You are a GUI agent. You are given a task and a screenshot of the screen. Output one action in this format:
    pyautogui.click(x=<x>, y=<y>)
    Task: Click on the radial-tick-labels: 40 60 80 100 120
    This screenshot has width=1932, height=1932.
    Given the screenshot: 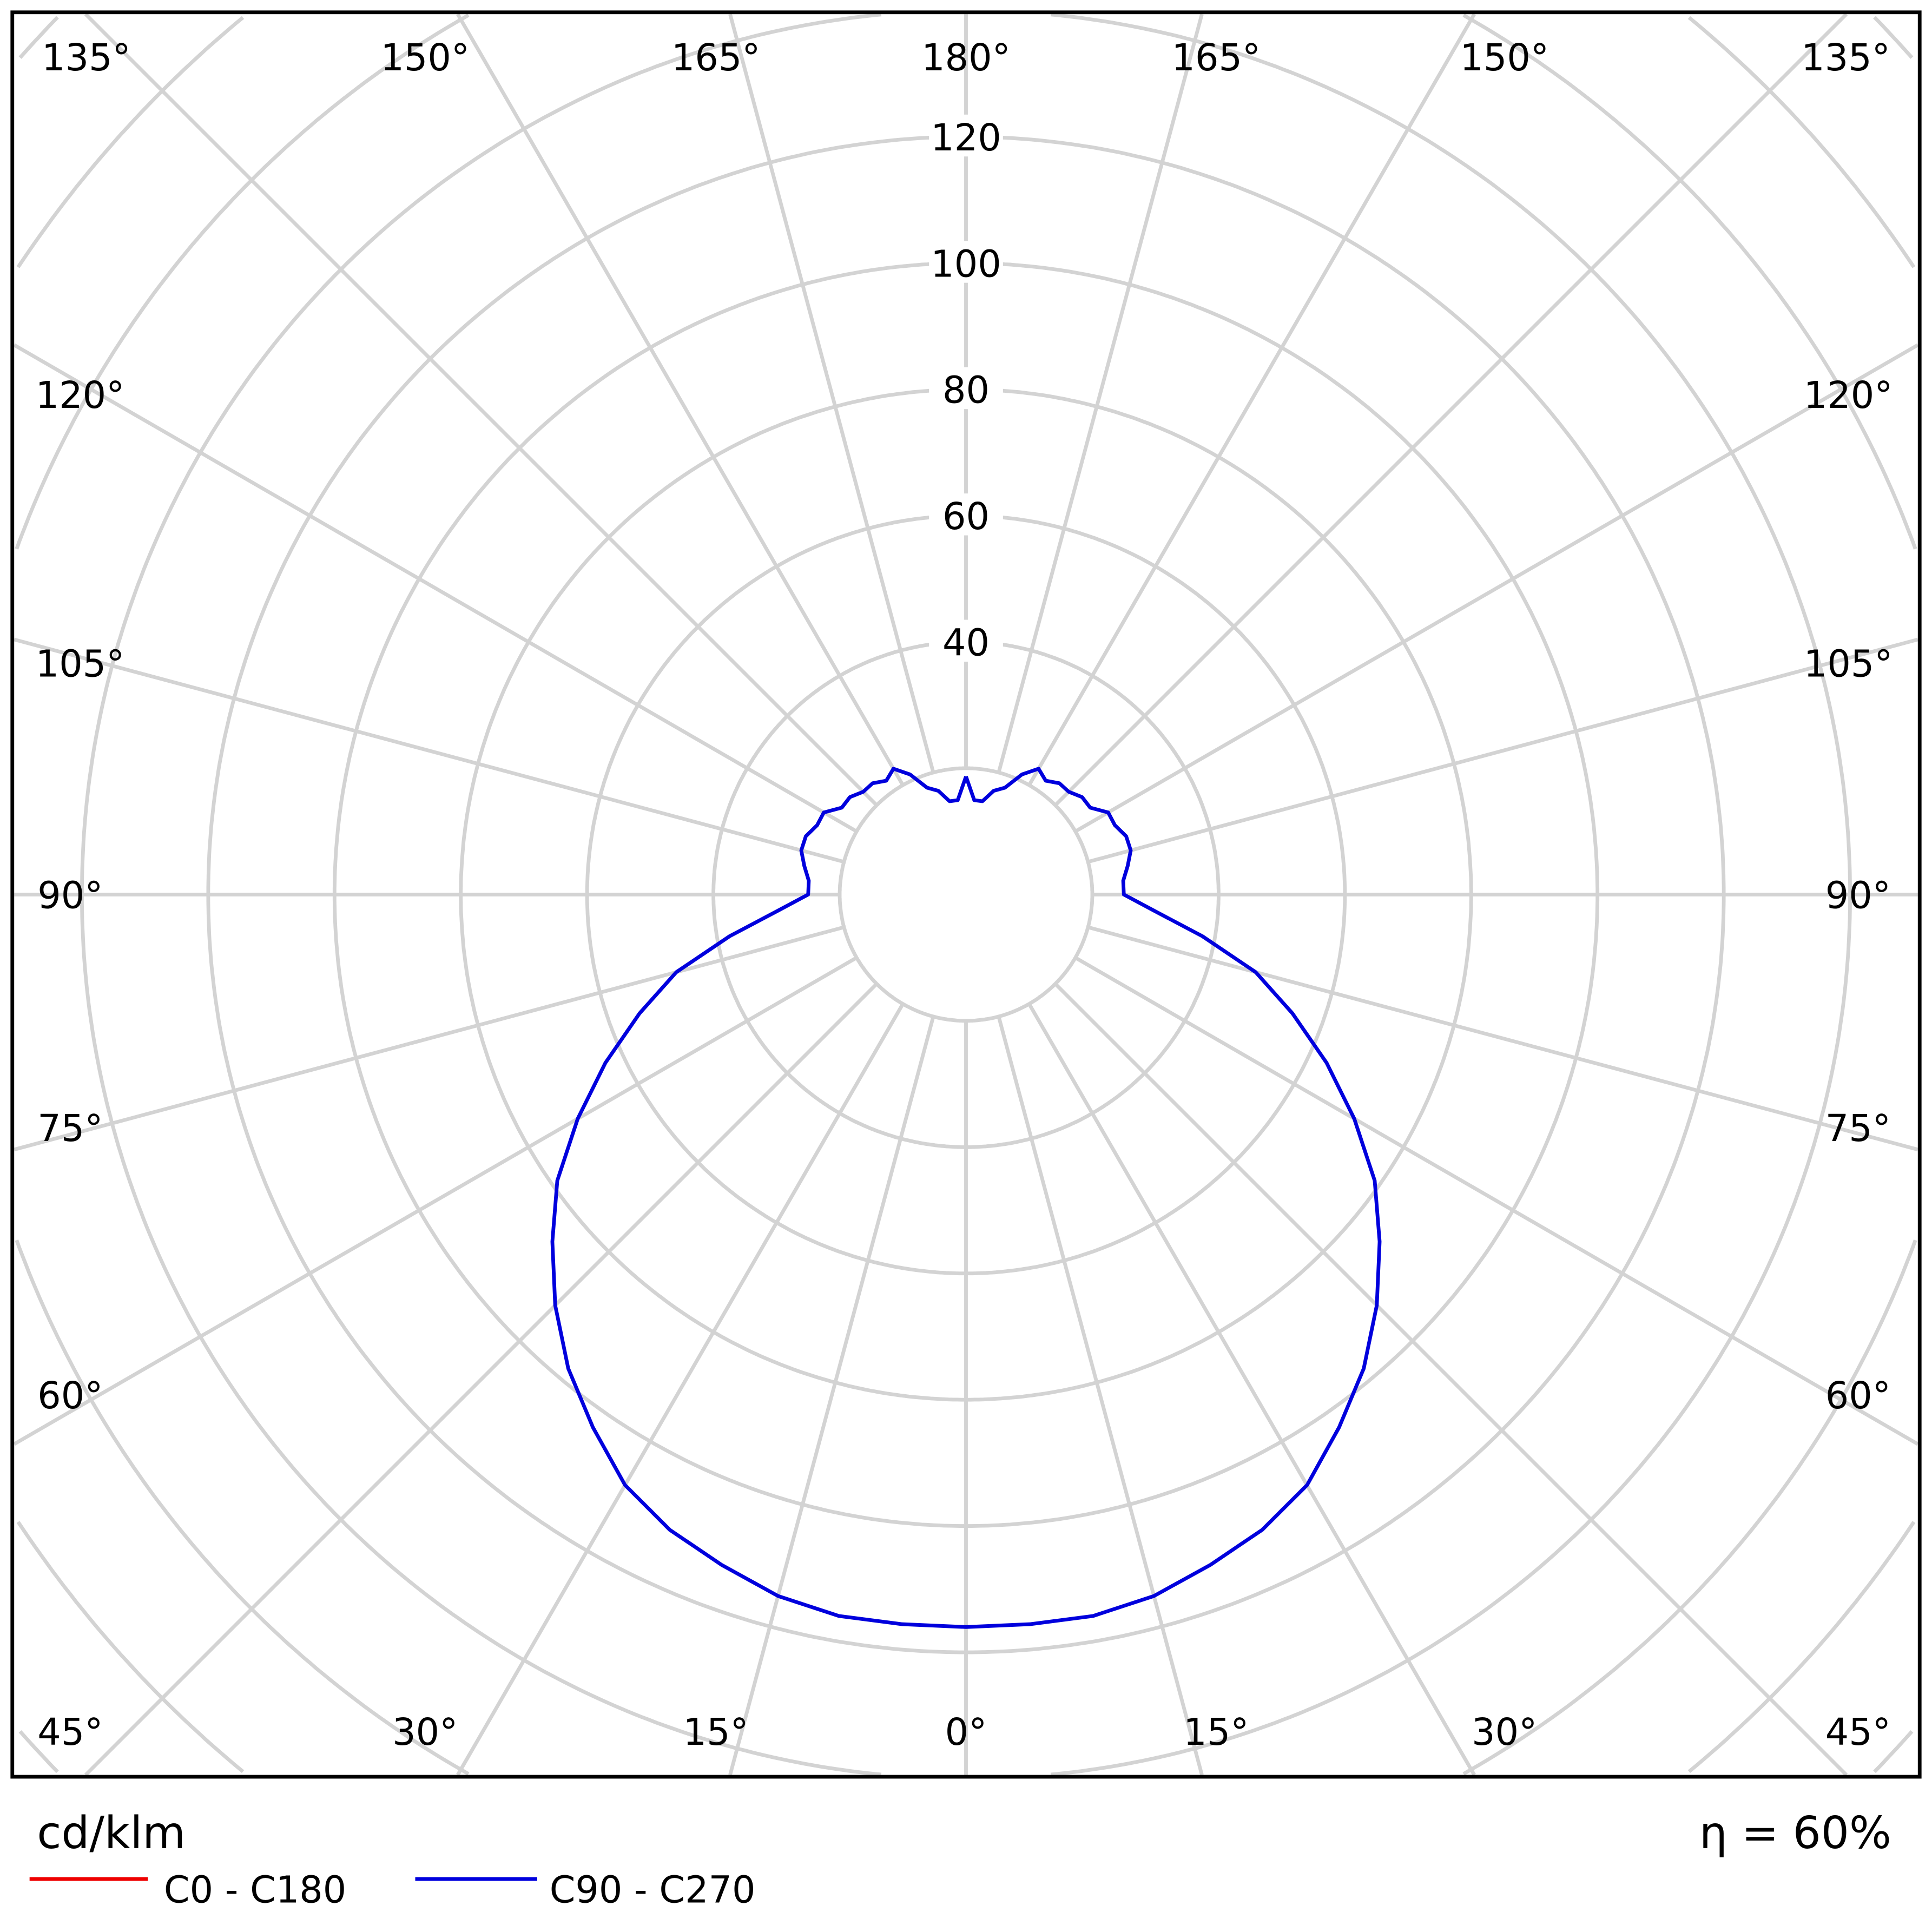 What is the action you would take?
    pyautogui.click(x=966, y=389)
    